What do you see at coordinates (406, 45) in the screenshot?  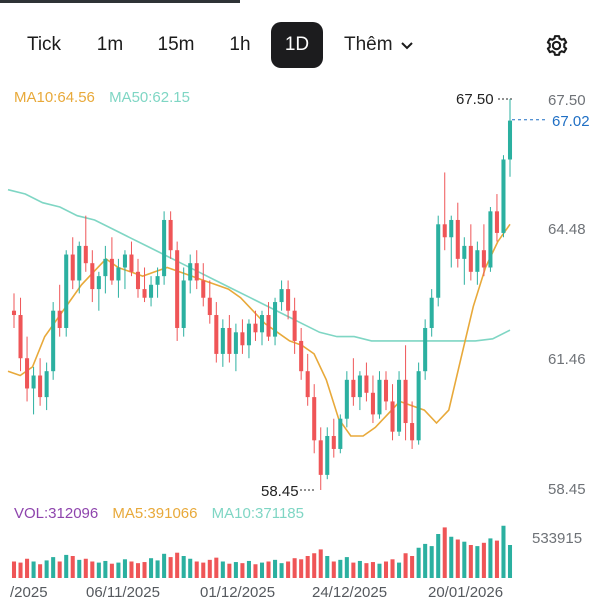 I see `chevron-down-icon` at bounding box center [406, 45].